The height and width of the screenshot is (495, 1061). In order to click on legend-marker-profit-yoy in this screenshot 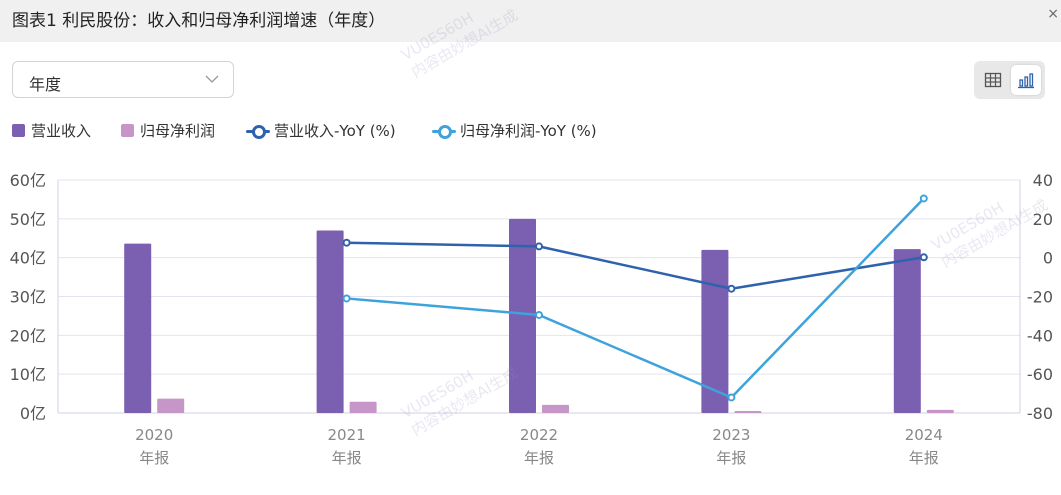, I will do `click(444, 131)`.